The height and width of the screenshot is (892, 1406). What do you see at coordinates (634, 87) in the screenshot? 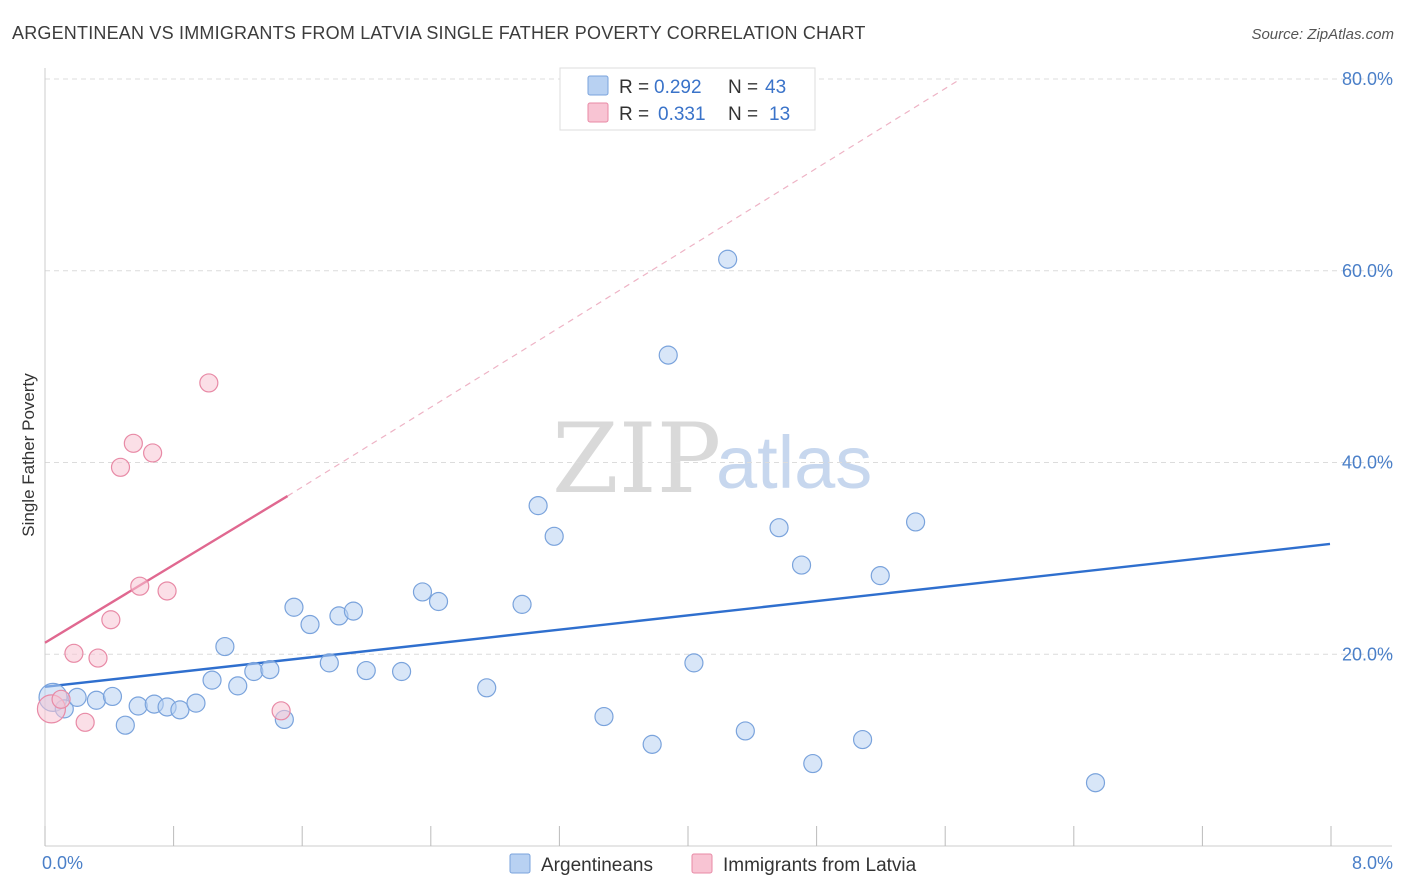
I see `legend-r-label-blue: R =` at bounding box center [634, 87].